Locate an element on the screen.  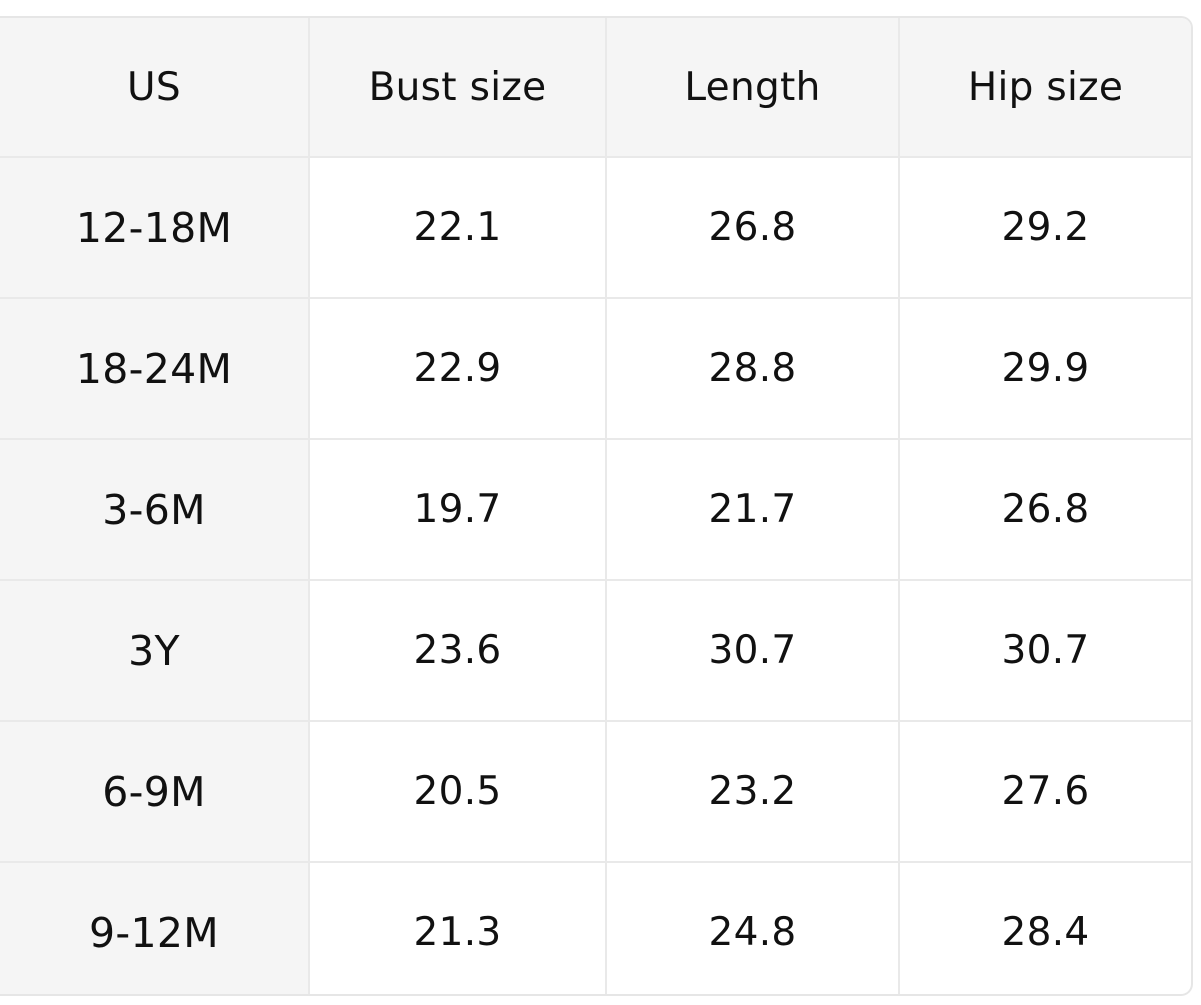
hip-cell: 30.7 is located at coordinates (1045, 651).